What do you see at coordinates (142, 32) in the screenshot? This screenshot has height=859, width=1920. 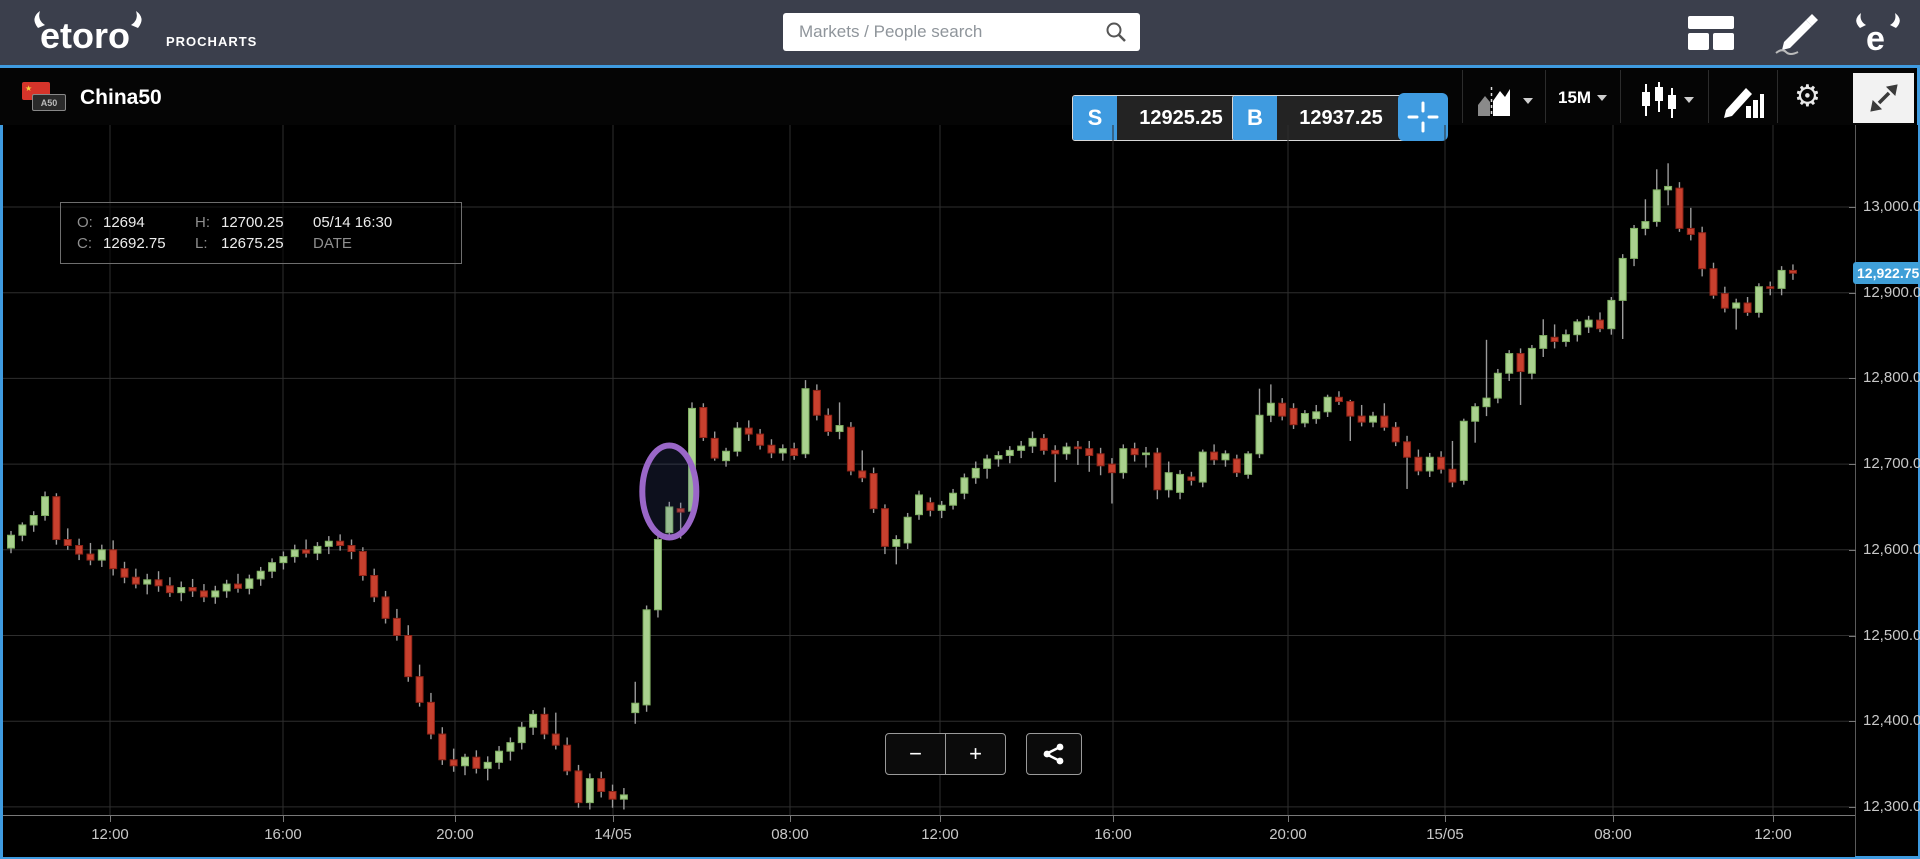 I see `etoro-logo: etoro PROCHARTS` at bounding box center [142, 32].